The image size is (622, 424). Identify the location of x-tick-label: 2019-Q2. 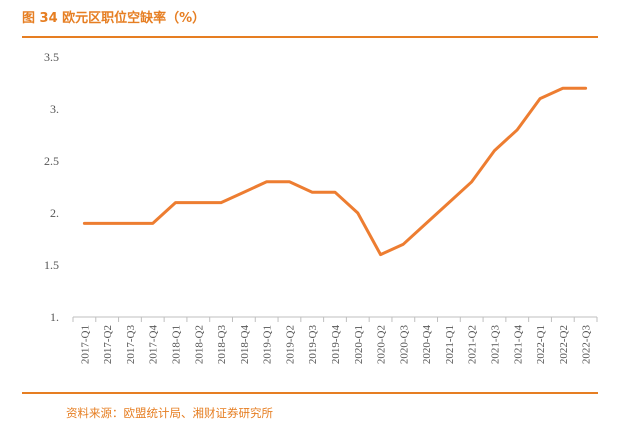
(290, 344).